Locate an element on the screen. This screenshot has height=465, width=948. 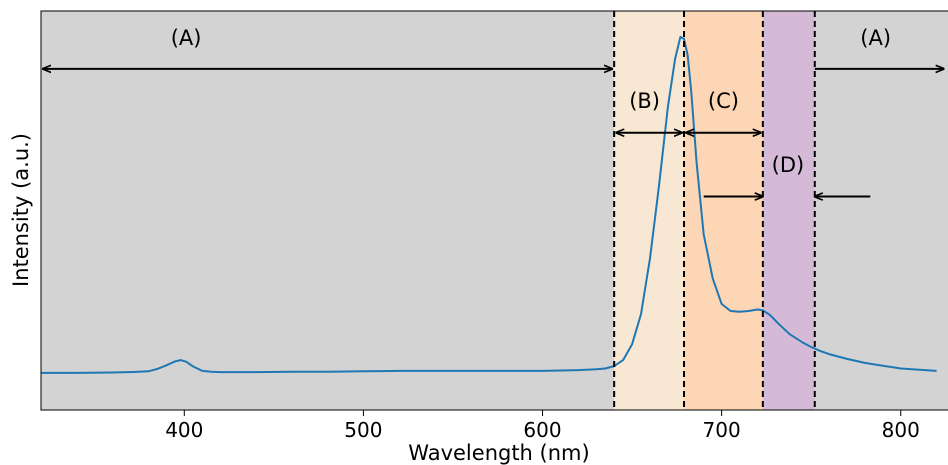
x-tick-label: 600 is located at coordinates (542, 430).